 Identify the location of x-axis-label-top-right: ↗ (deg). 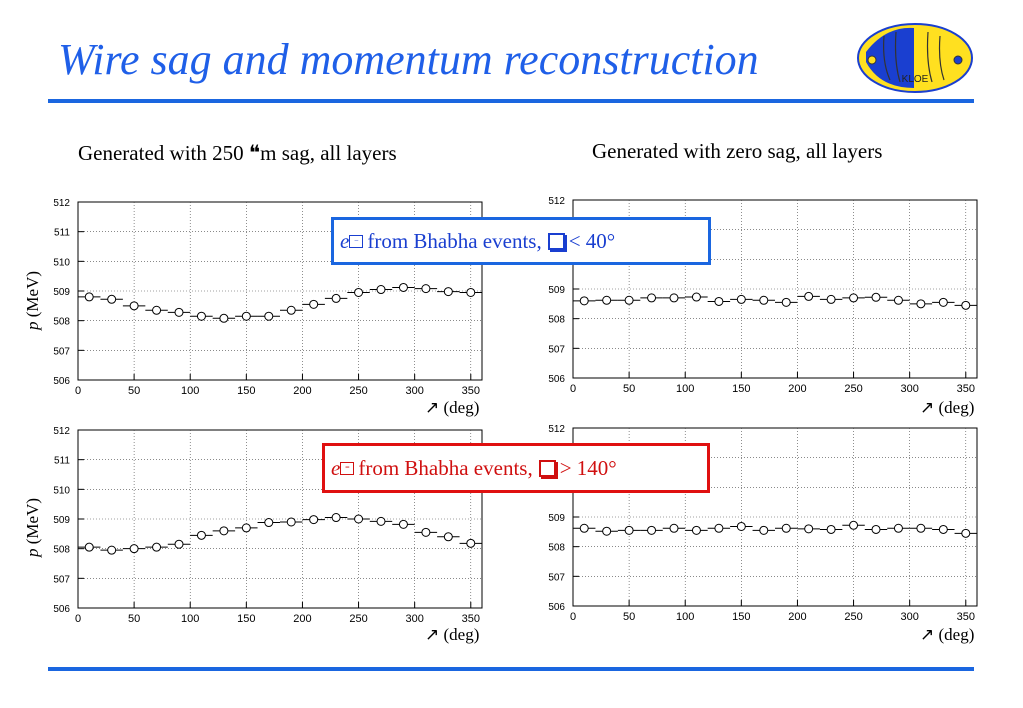
(947, 408).